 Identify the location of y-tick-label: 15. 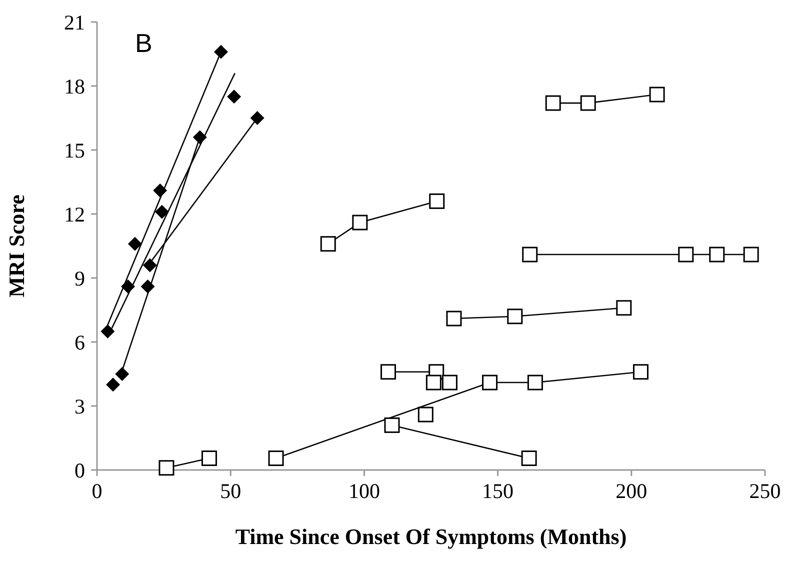
(74, 150).